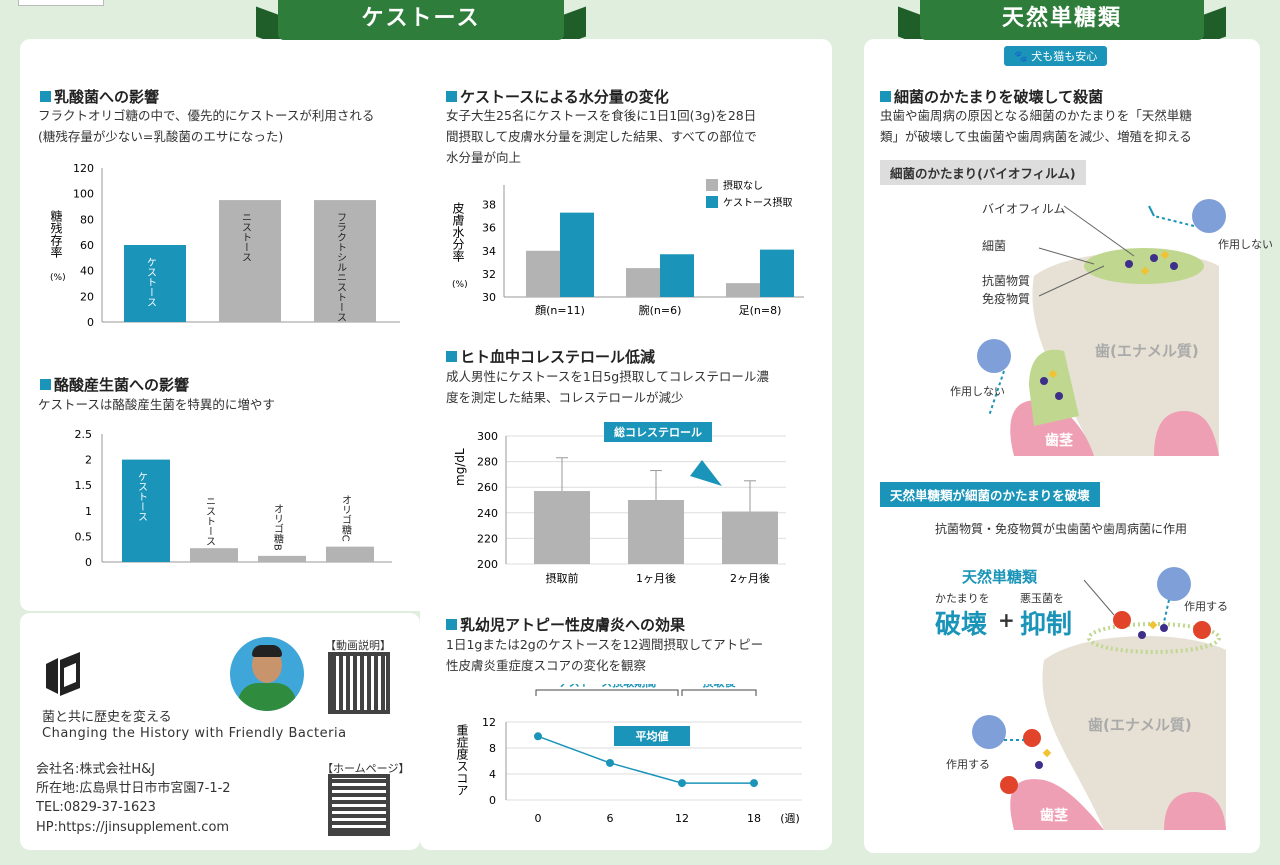 The height and width of the screenshot is (865, 1280). Describe the element at coordinates (1024, 209) in the screenshot. I see `biofilm-text: バイオフィルム` at that location.